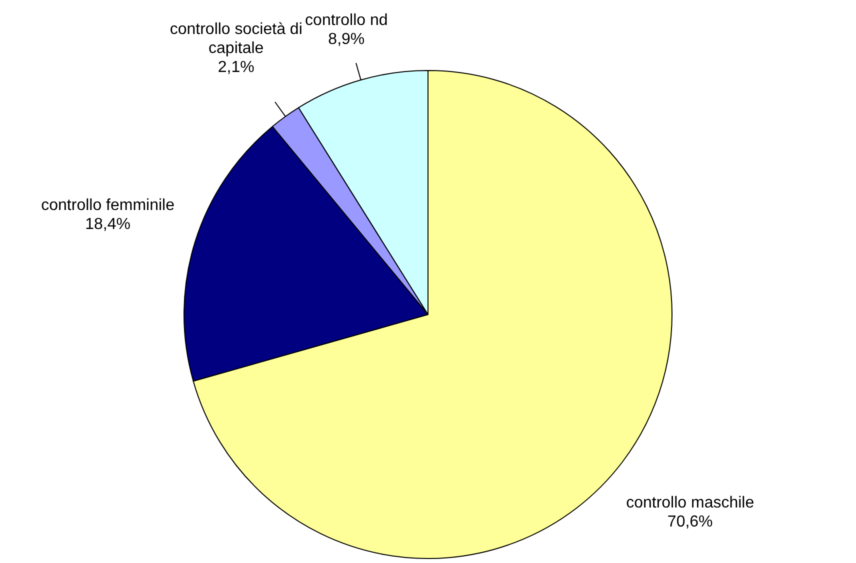 This screenshot has width=856, height=563. I want to click on slice-label: controllo società di capitale, so click(236, 39).